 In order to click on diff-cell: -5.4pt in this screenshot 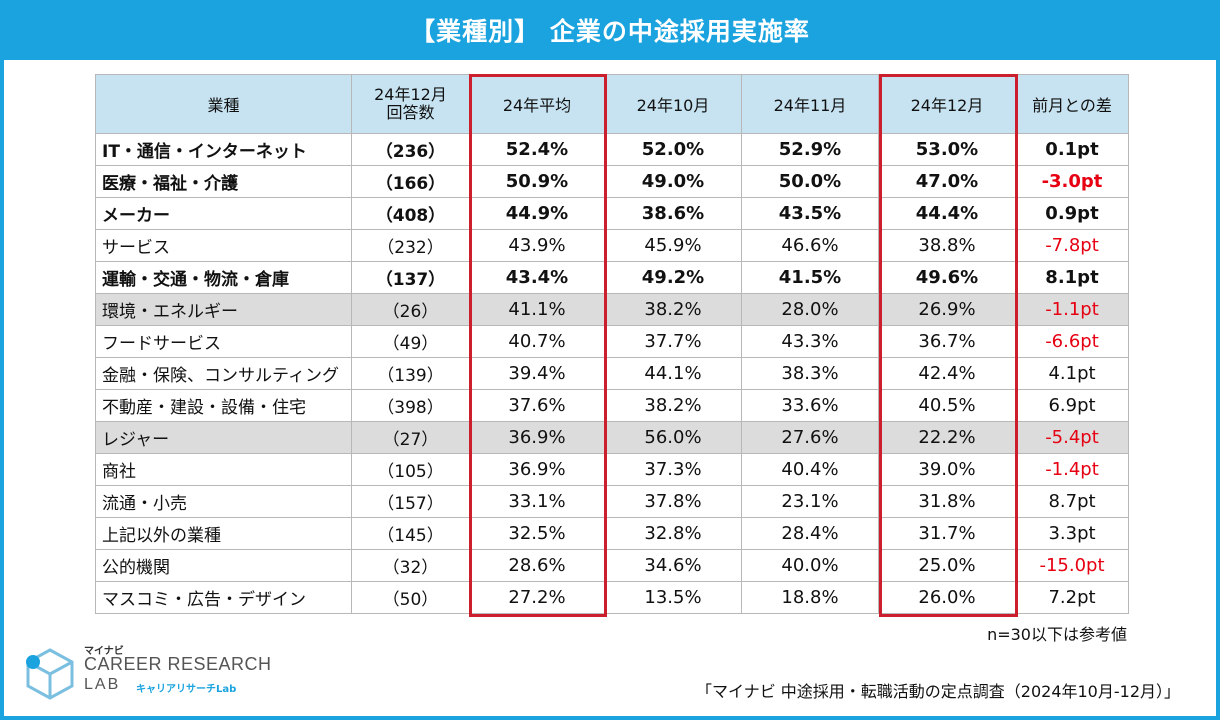, I will do `click(1072, 437)`.